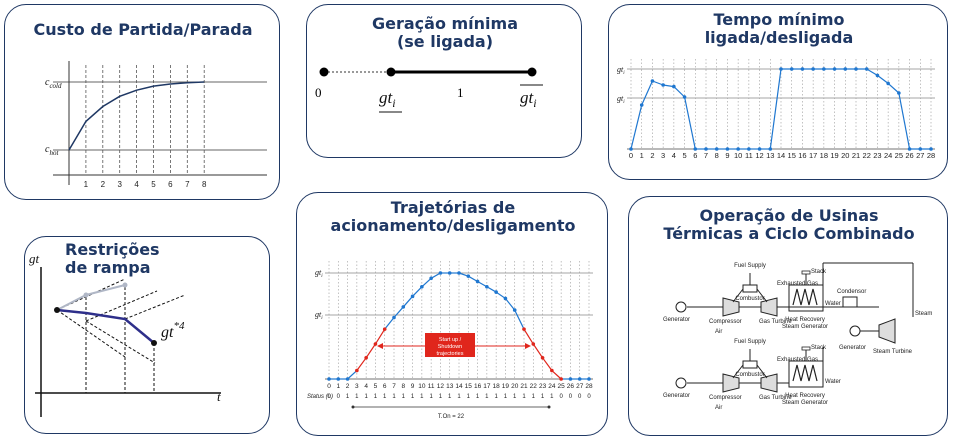 Image resolution: width=955 pixels, height=442 pixels. Describe the element at coordinates (387, 99) in the screenshot. I see `mg-label-gt-min: gti` at that location.